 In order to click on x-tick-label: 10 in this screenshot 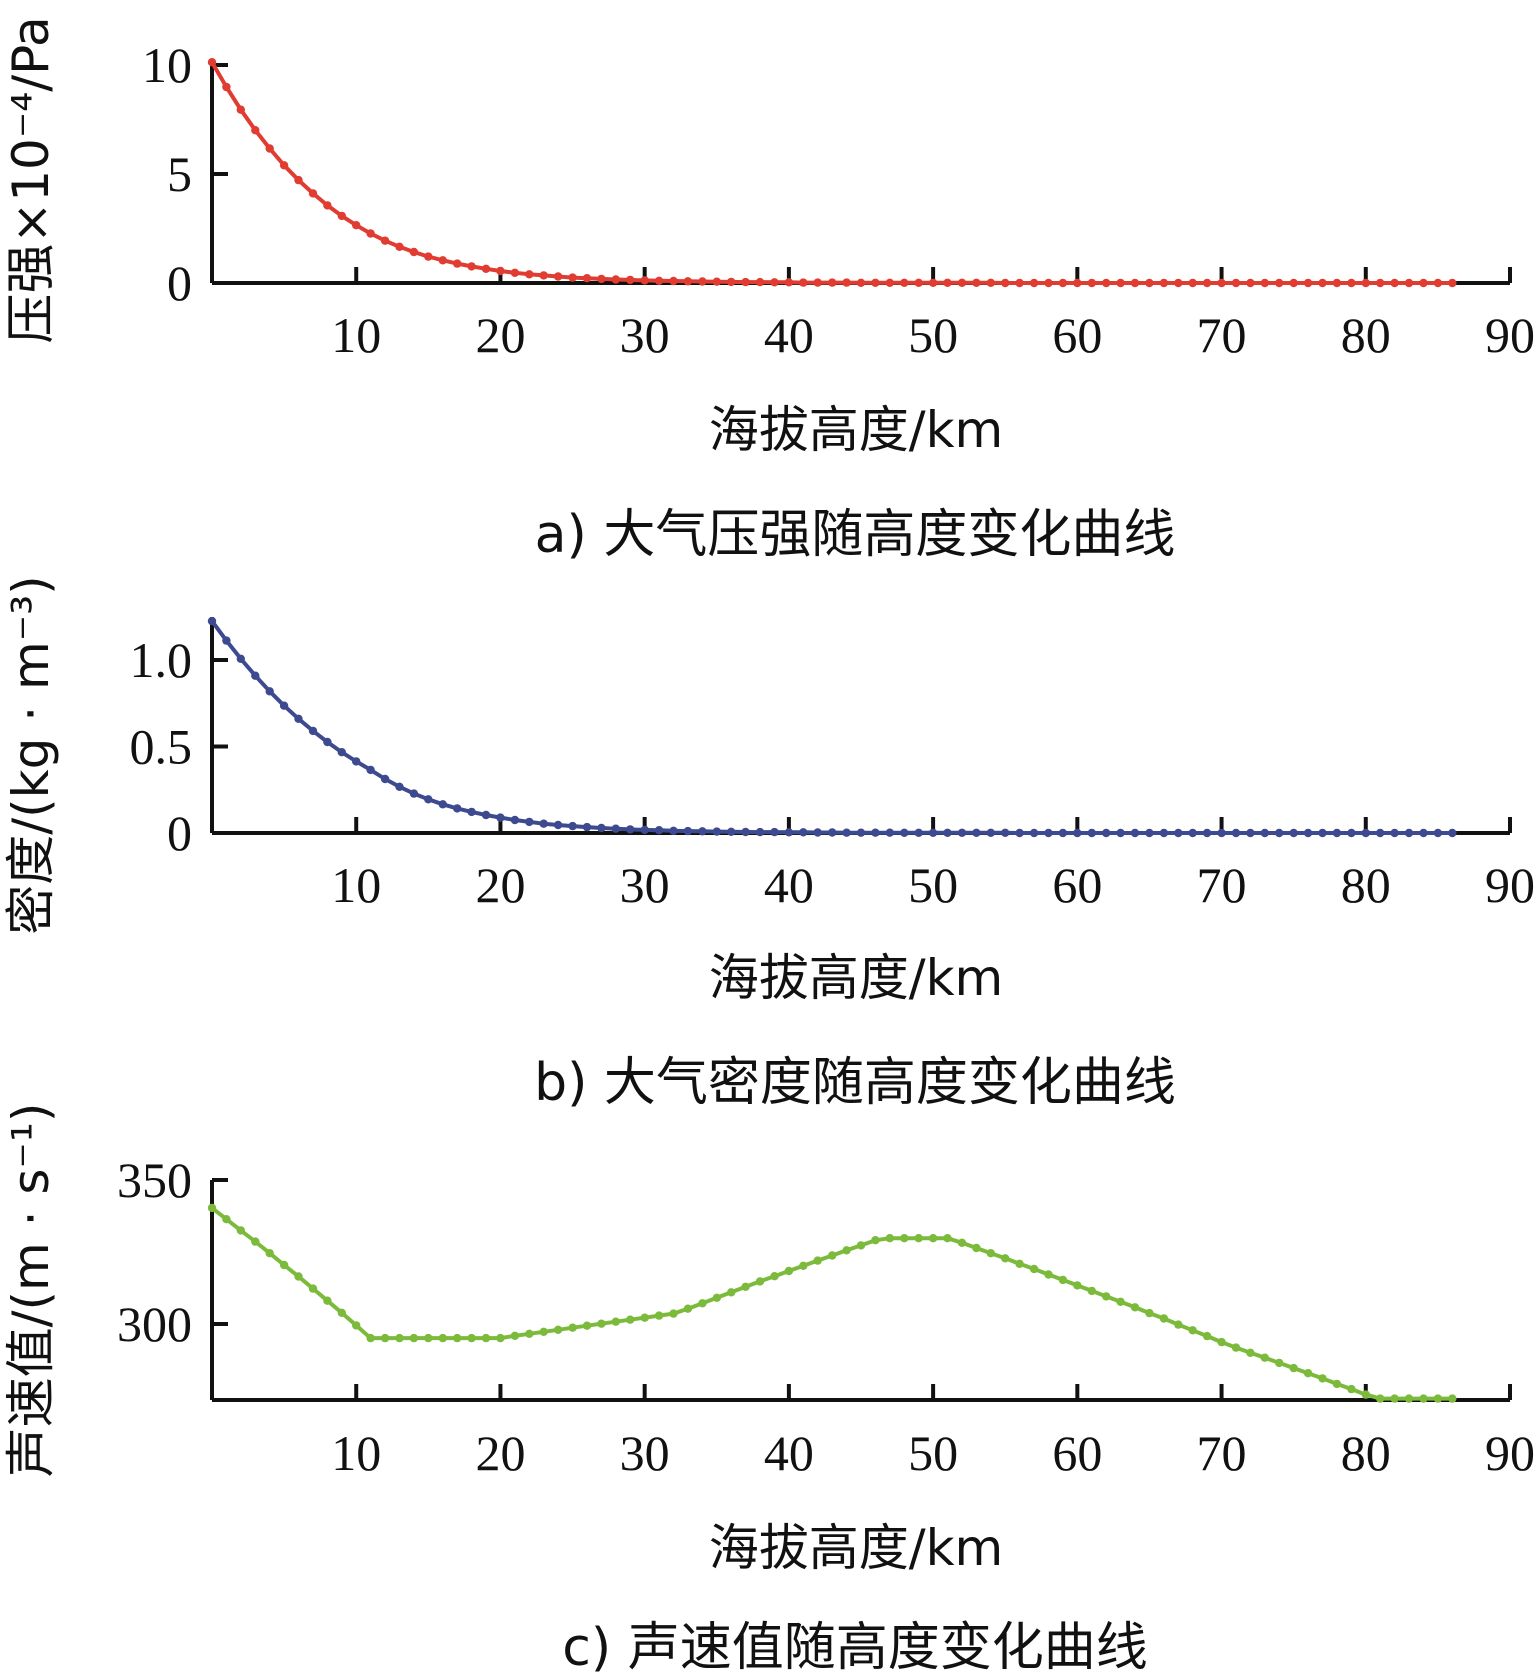, I will do `click(356, 885)`.